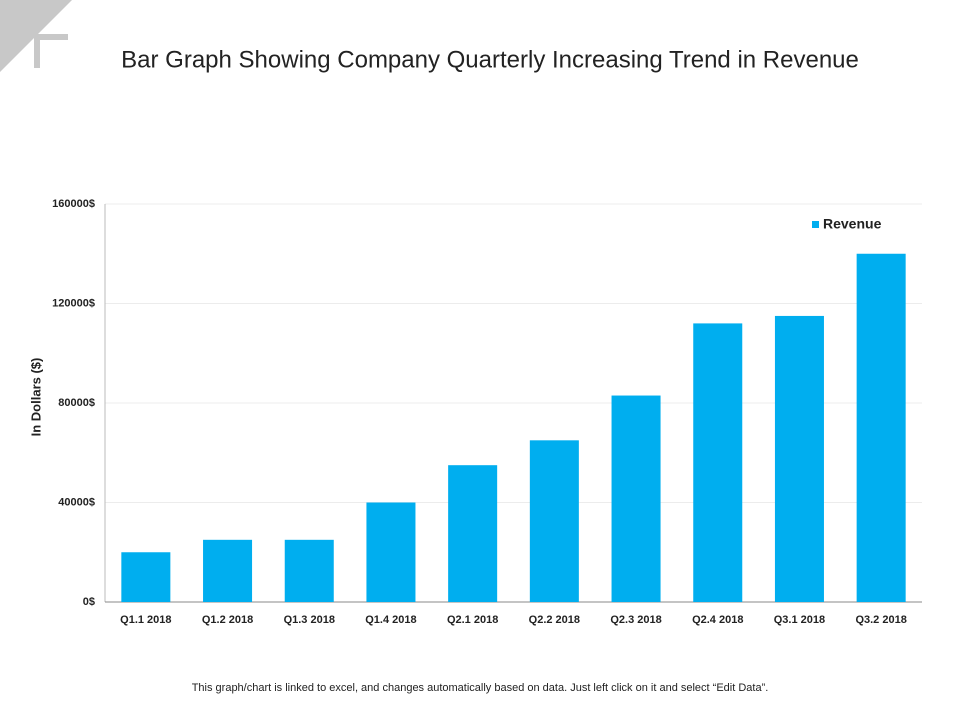 The image size is (960, 720). What do you see at coordinates (227, 620) in the screenshot?
I see `x-tick-label: Q1.2 2018` at bounding box center [227, 620].